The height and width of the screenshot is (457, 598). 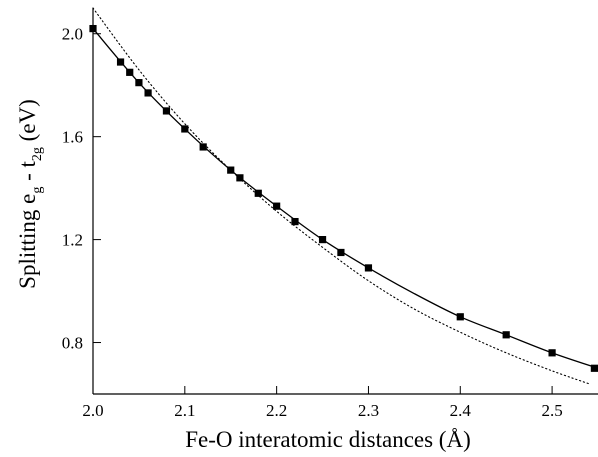 I want to click on y-axis-title-sub1: g, so click(x=37, y=190).